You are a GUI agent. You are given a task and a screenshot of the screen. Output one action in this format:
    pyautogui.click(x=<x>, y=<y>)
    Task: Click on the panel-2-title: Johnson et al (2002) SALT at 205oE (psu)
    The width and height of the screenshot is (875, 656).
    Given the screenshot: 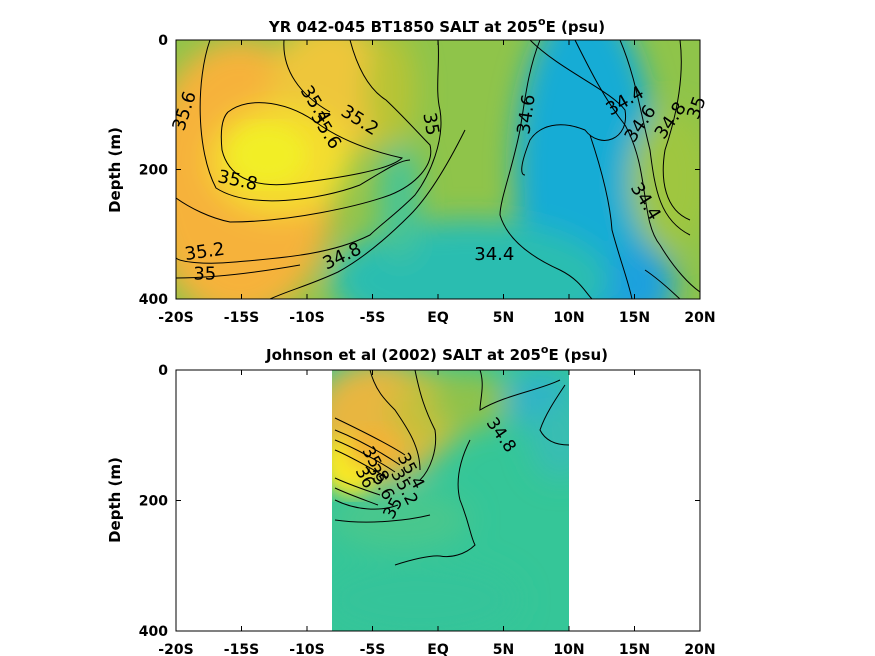 What is the action you would take?
    pyautogui.click(x=436, y=353)
    